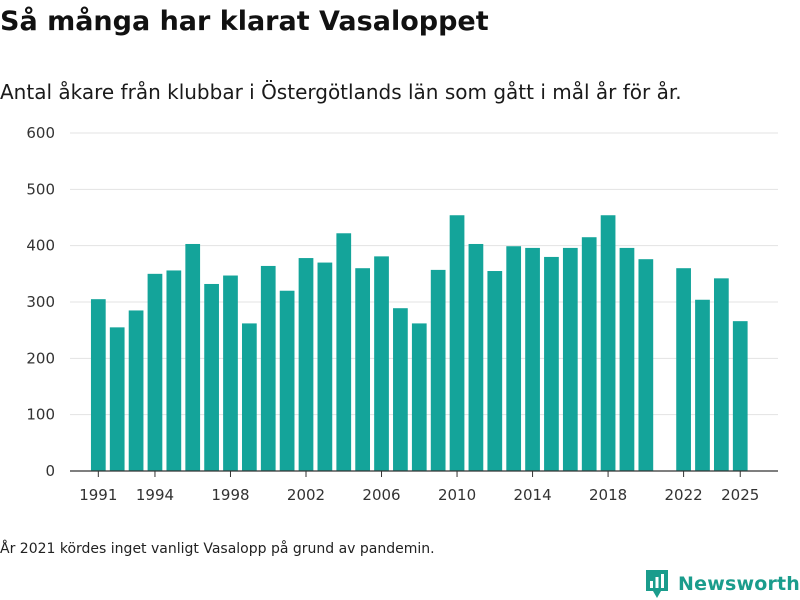 Image resolution: width=800 pixels, height=600 pixels. What do you see at coordinates (325, 366) in the screenshot?
I see `bar-2003` at bounding box center [325, 366].